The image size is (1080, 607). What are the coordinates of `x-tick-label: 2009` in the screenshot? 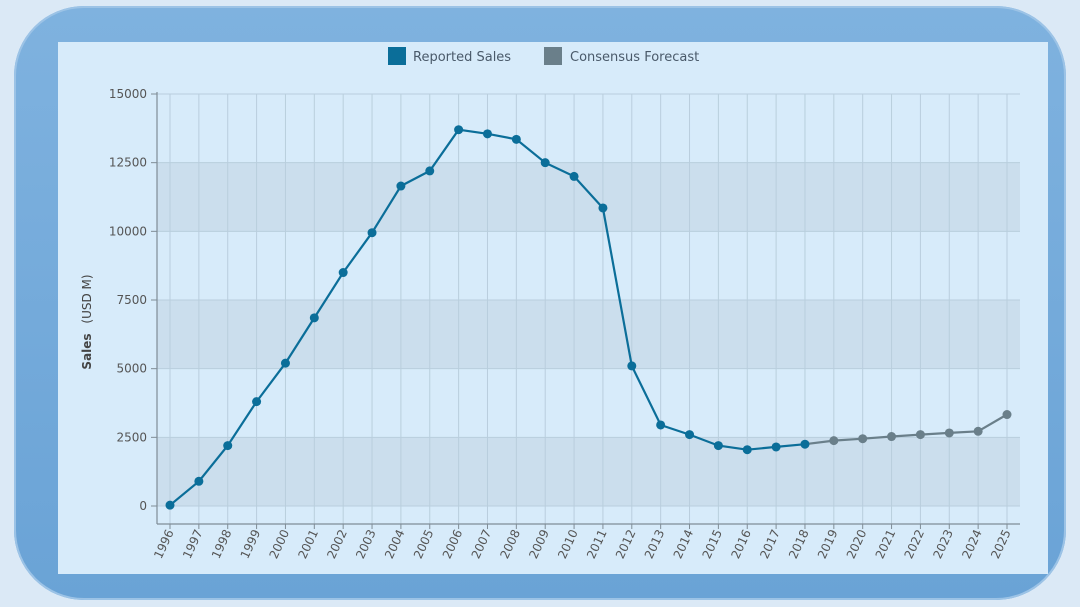 It's located at (539, 544).